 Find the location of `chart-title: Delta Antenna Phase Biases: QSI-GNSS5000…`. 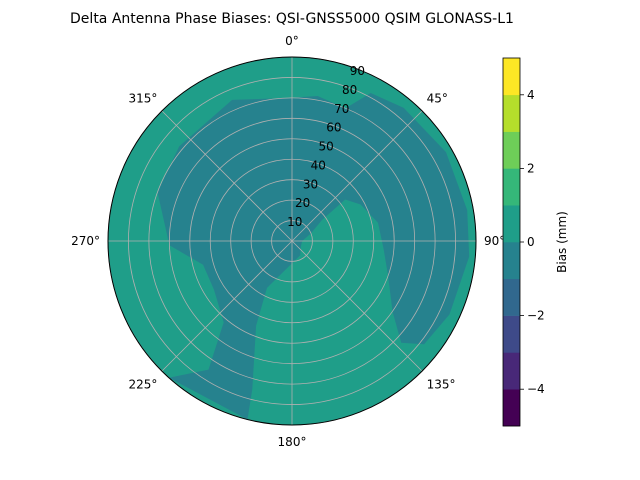

chart-title: Delta Antenna Phase Biases: QSI-GNSS5000… is located at coordinates (292, 19).